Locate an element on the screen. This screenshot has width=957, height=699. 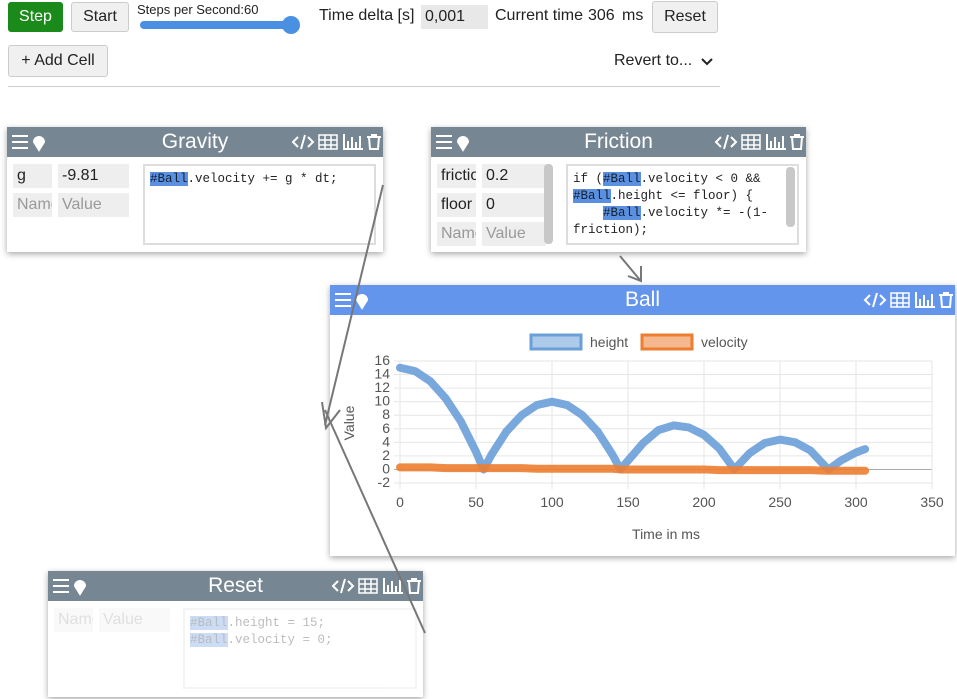
code-text: .height <= floor) { is located at coordinates (682, 196).